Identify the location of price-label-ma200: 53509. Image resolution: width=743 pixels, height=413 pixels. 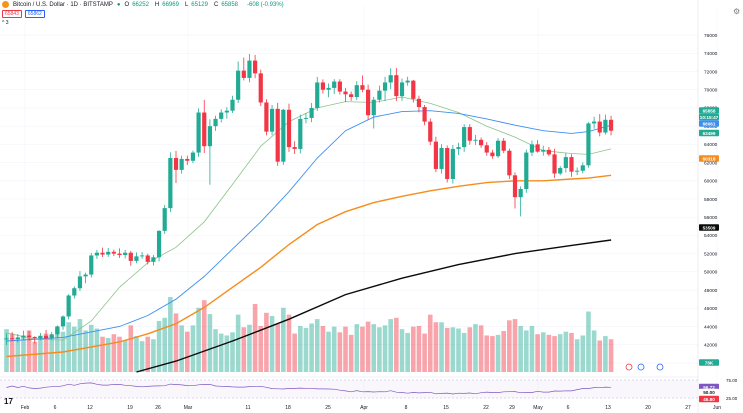
(709, 227).